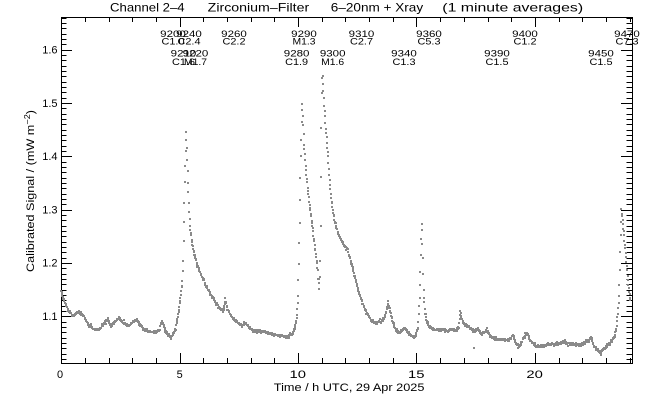 The width and height of the screenshot is (650, 400). I want to click on svg-text: 9220, so click(196, 54).